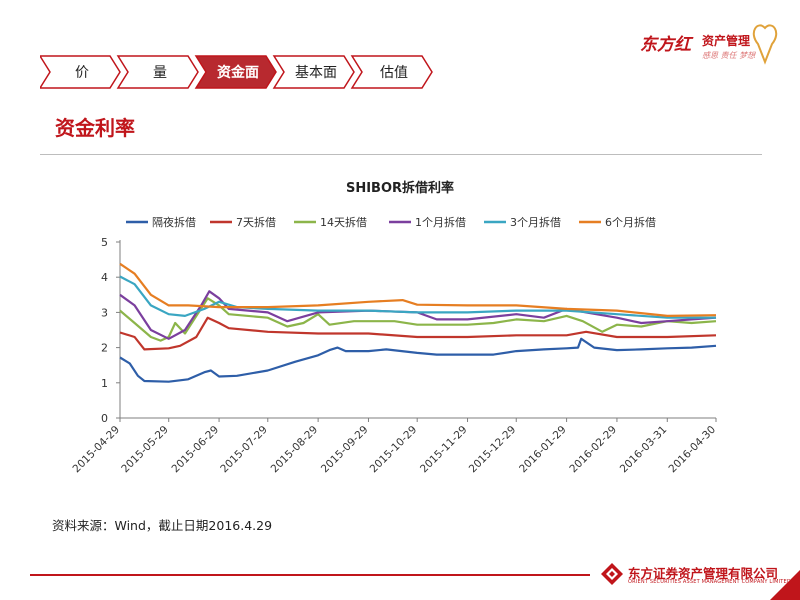 The height and width of the screenshot is (600, 800). Describe the element at coordinates (104, 242) in the screenshot. I see `y-tick-label: 5` at that location.